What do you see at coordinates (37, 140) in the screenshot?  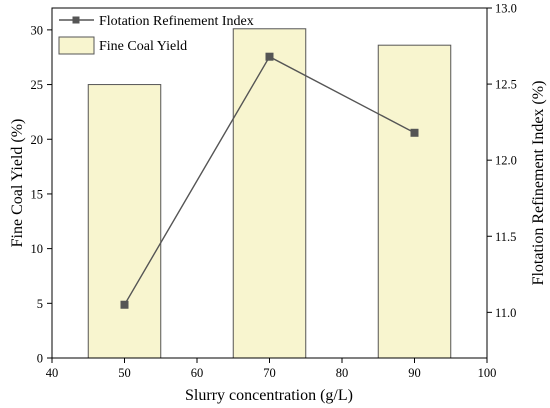 I see `left-tick-label-20: 20` at bounding box center [37, 140].